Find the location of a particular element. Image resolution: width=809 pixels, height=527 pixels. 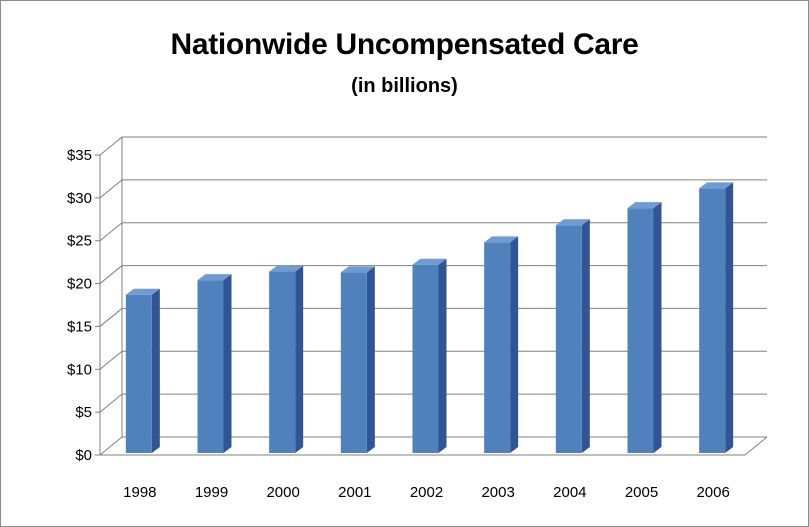

floor-edge is located at coordinates (756, 446).